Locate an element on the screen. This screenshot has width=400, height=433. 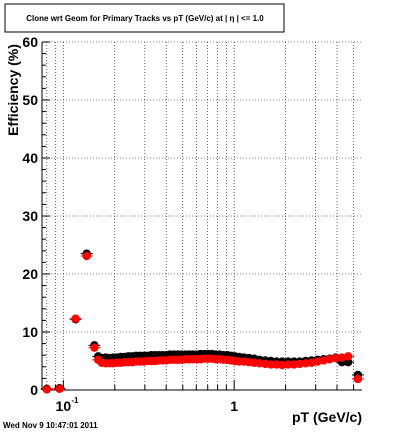
x-tick-label-base: 10 is located at coordinates (64, 406).